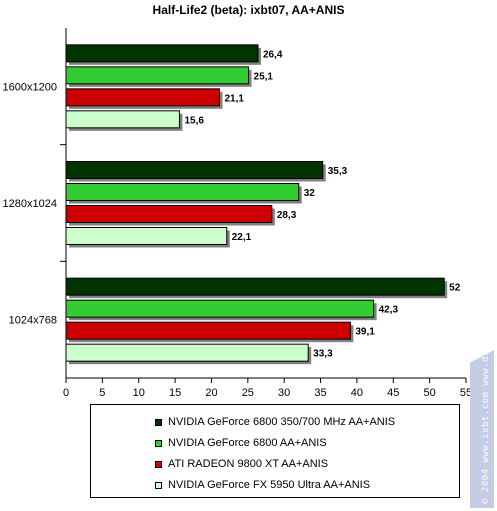 This screenshot has width=497, height=511. Describe the element at coordinates (455, 288) in the screenshot. I see `bar-value-label: 52` at that location.